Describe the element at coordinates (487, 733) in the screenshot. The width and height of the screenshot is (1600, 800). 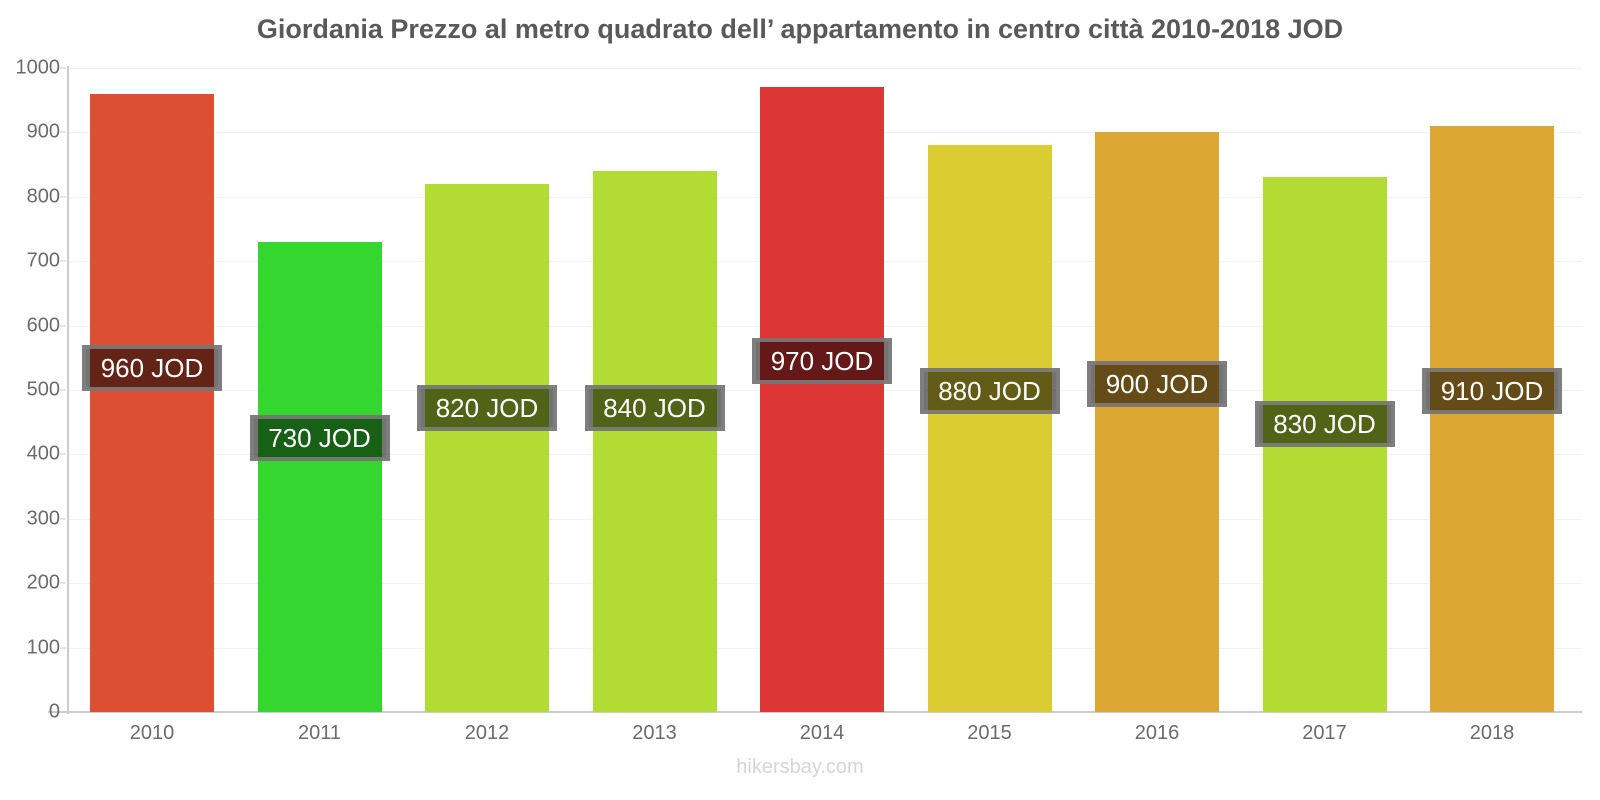
I see `x-axis-tick-label: 2012` at that location.